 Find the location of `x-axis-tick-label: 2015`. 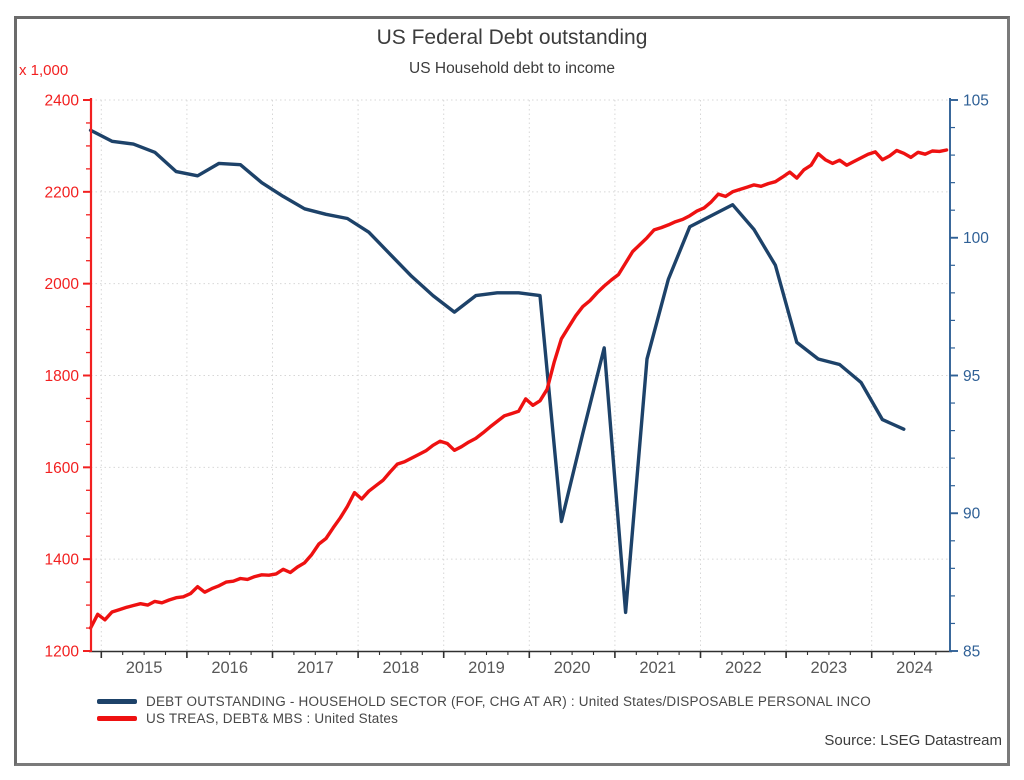

x-axis-tick-label: 2015 is located at coordinates (144, 668).